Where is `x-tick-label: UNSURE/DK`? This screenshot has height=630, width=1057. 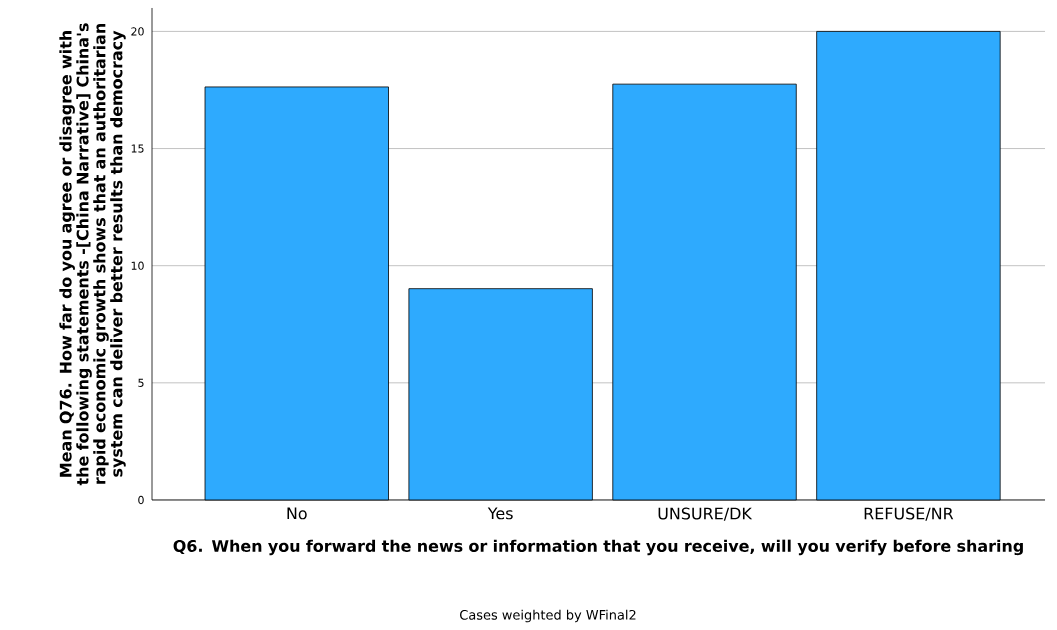 x-tick-label: UNSURE/DK is located at coordinates (705, 514).